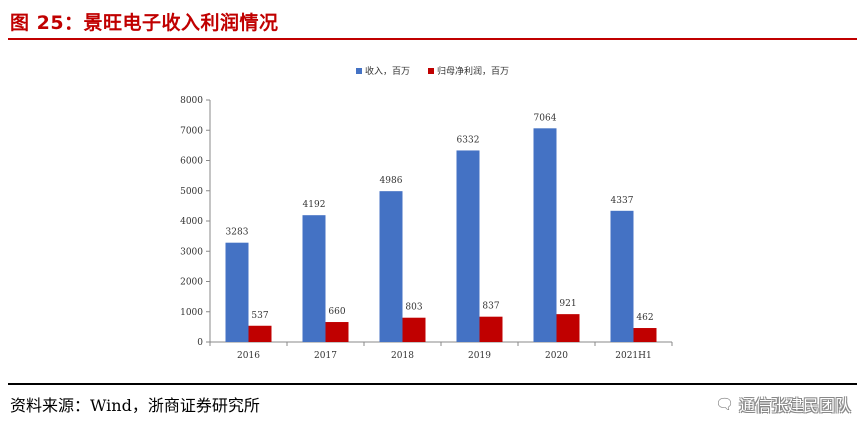 The width and height of the screenshot is (865, 424). I want to click on x-tick-label: 2018, so click(402, 356).